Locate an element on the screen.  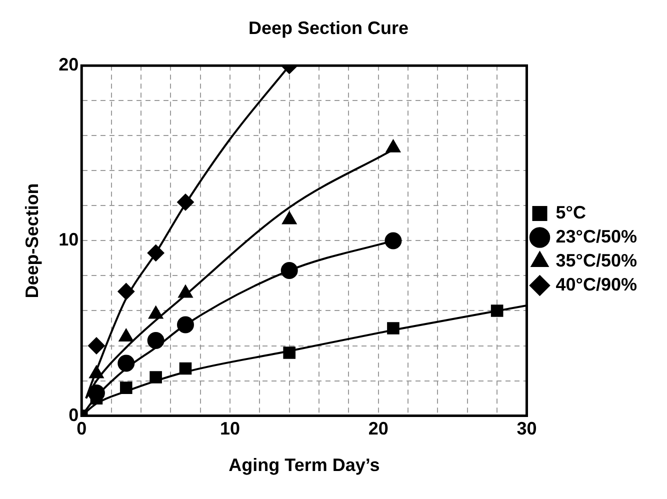
legend-label: 23°C/50% is located at coordinates (597, 236).